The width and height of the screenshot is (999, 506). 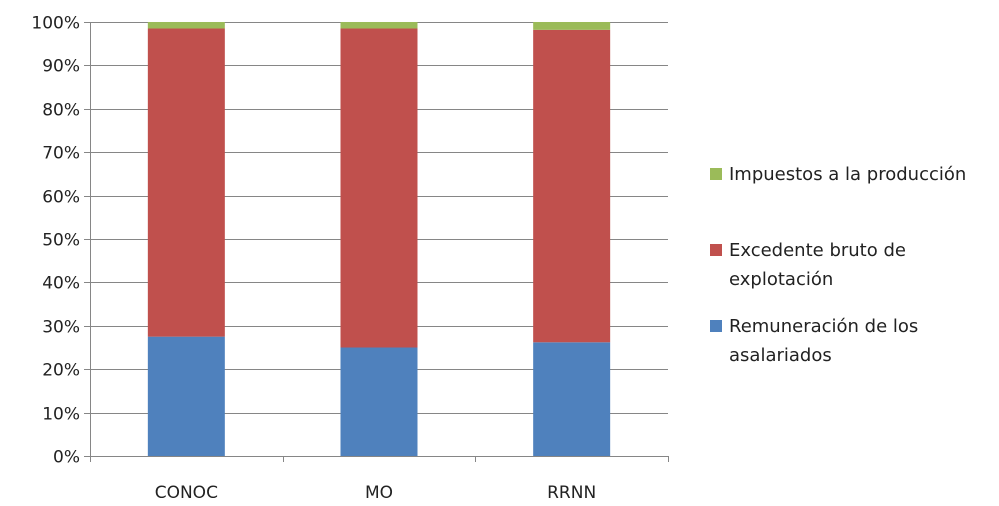 I want to click on y-tick-label: 20%, so click(x=61, y=371).